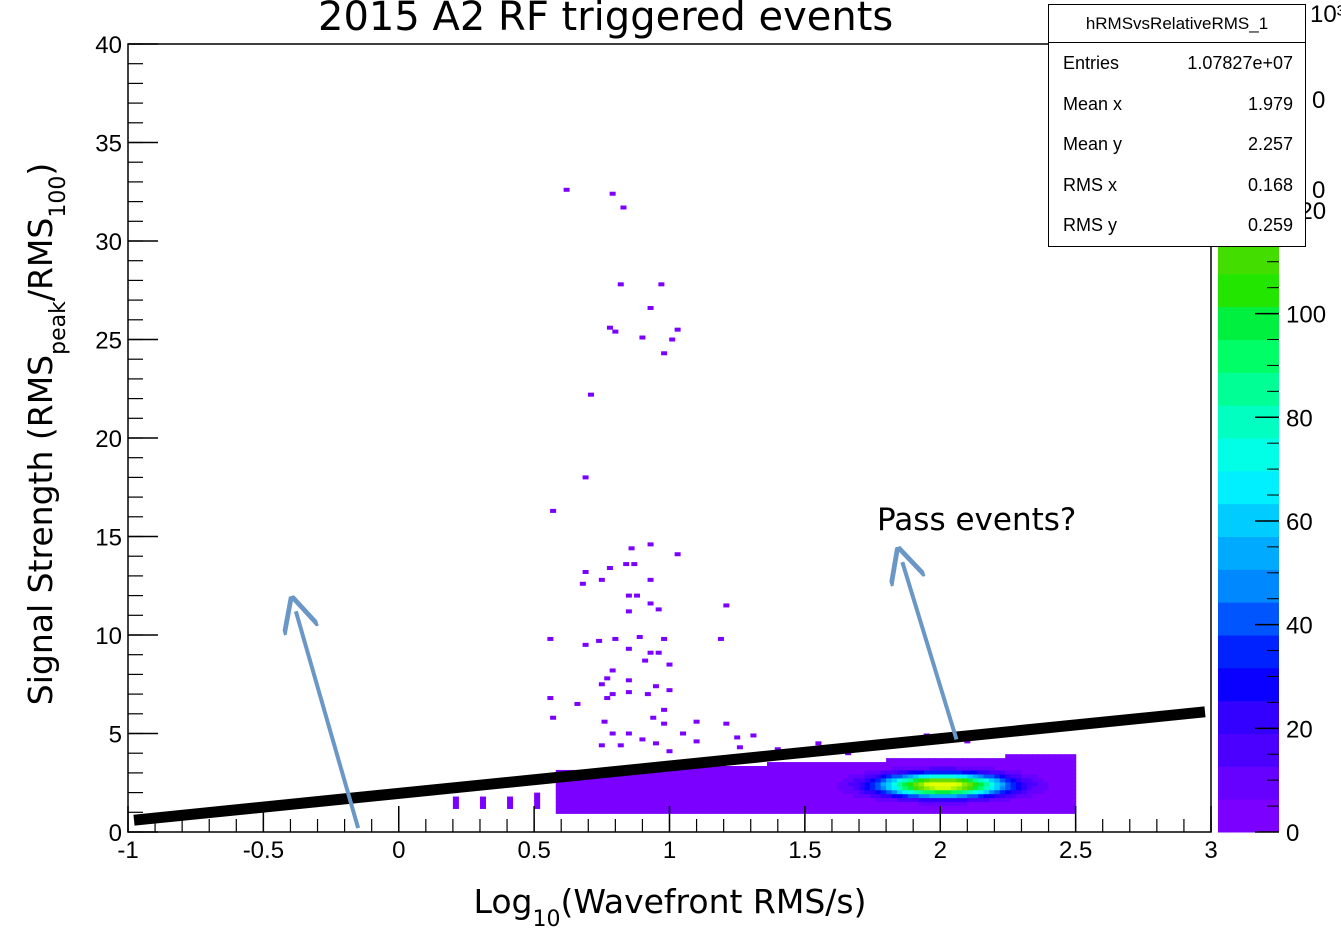  Describe the element at coordinates (1292, 833) in the screenshot. I see `color-scale-label: 0` at that location.